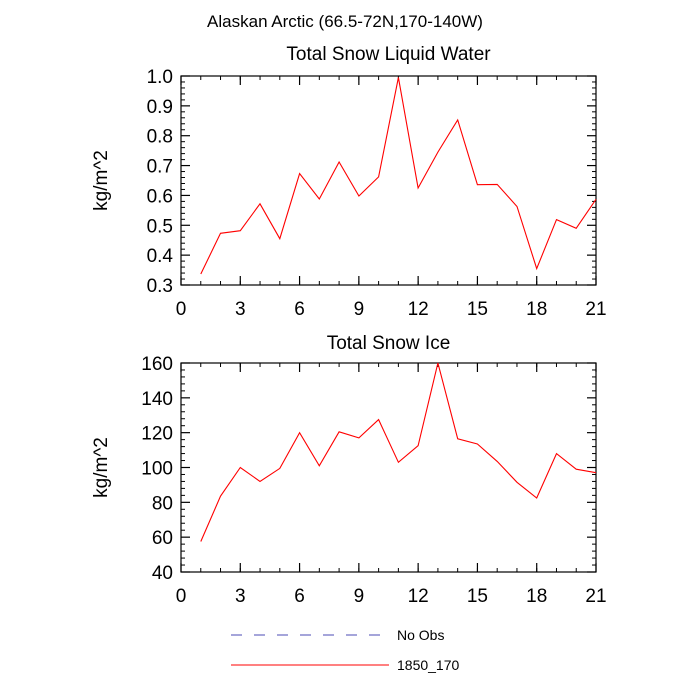 The image size is (700, 700). I want to click on y-tick-label: 100, so click(157, 469).